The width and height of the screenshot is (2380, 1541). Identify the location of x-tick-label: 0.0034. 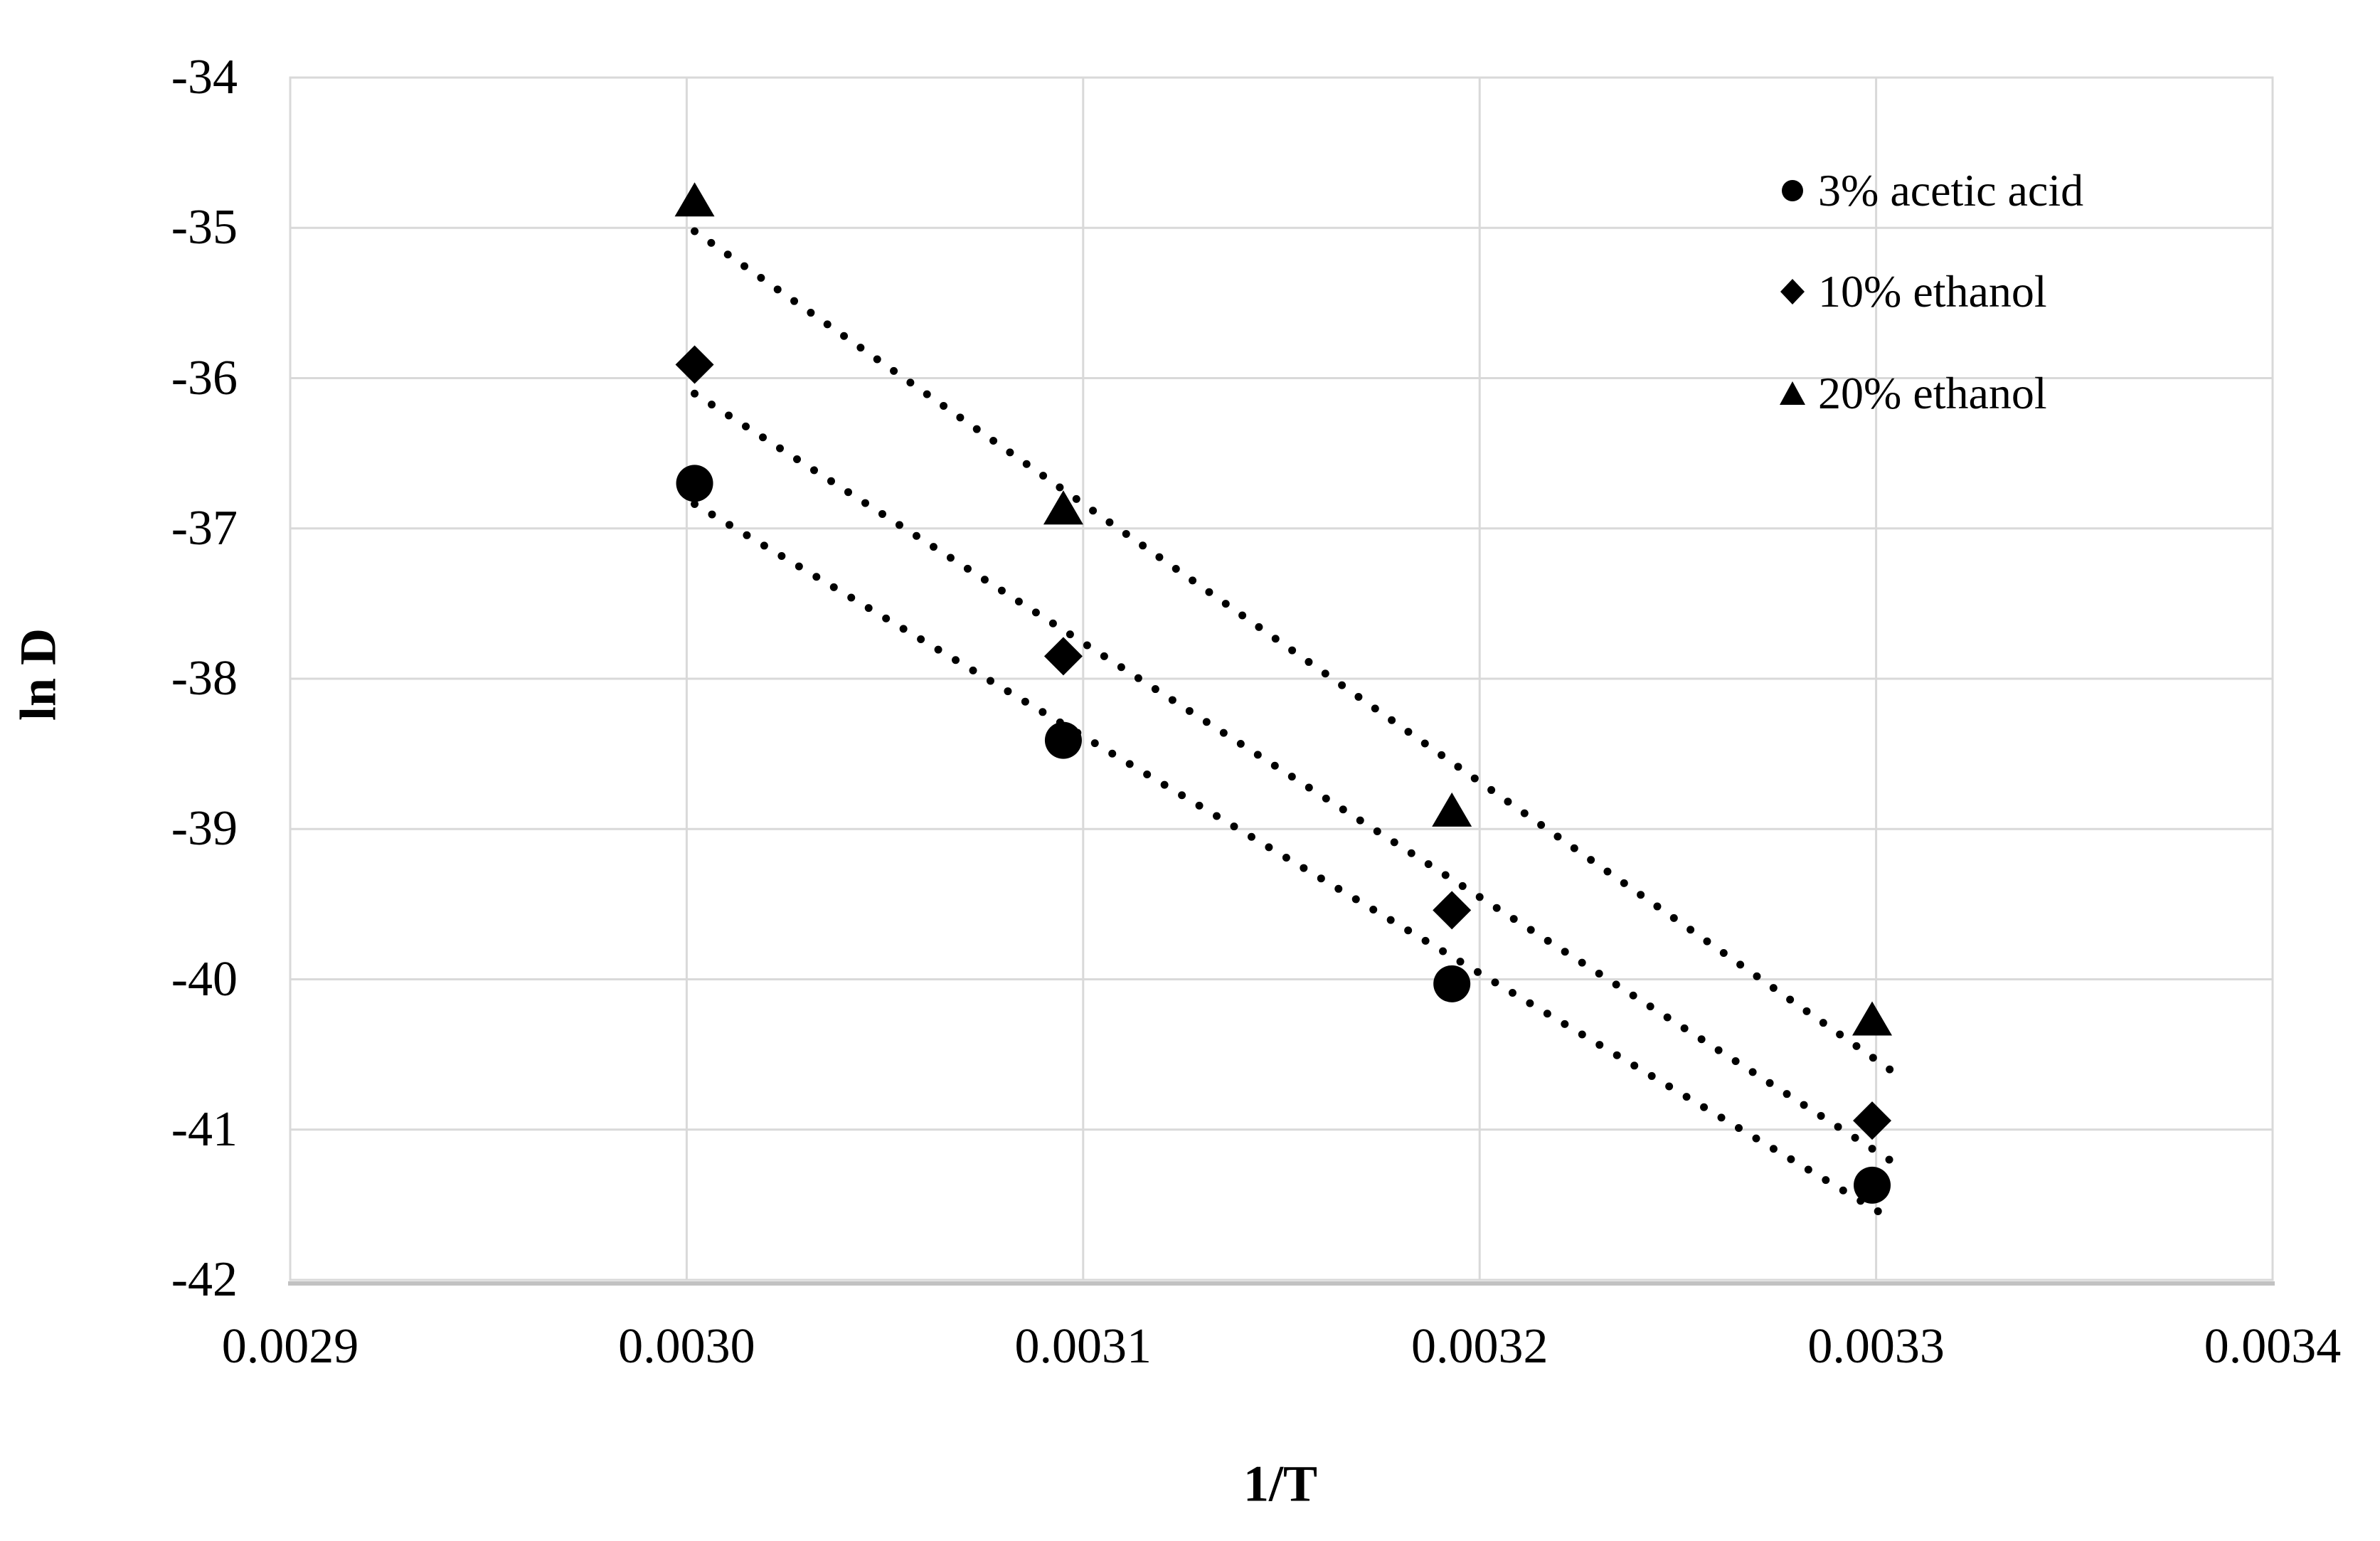
(2273, 1346).